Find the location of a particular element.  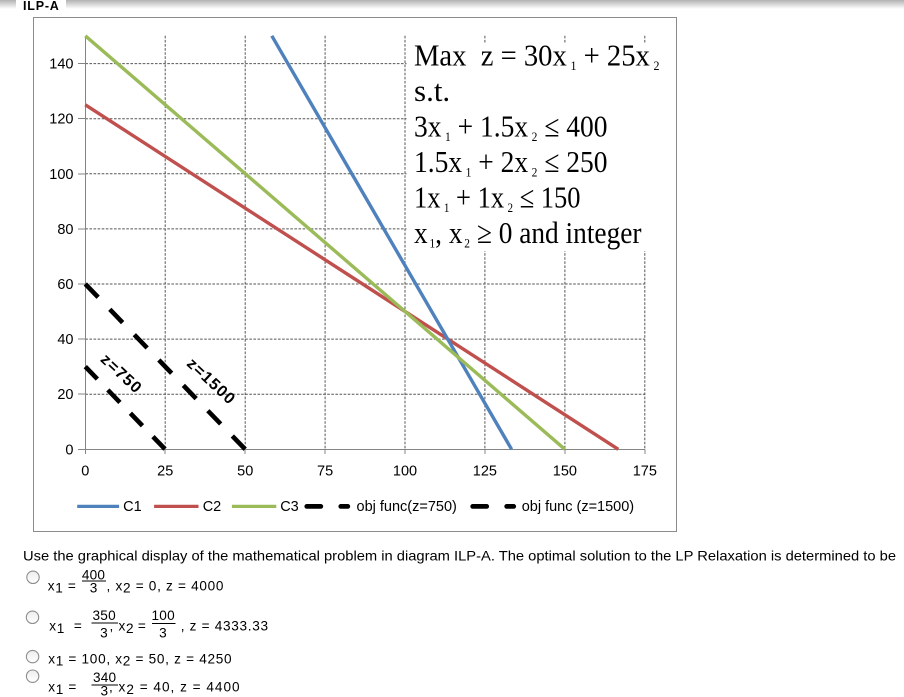

svg-text: Max z = 30x1 + 25x2 is located at coordinates (537, 56).